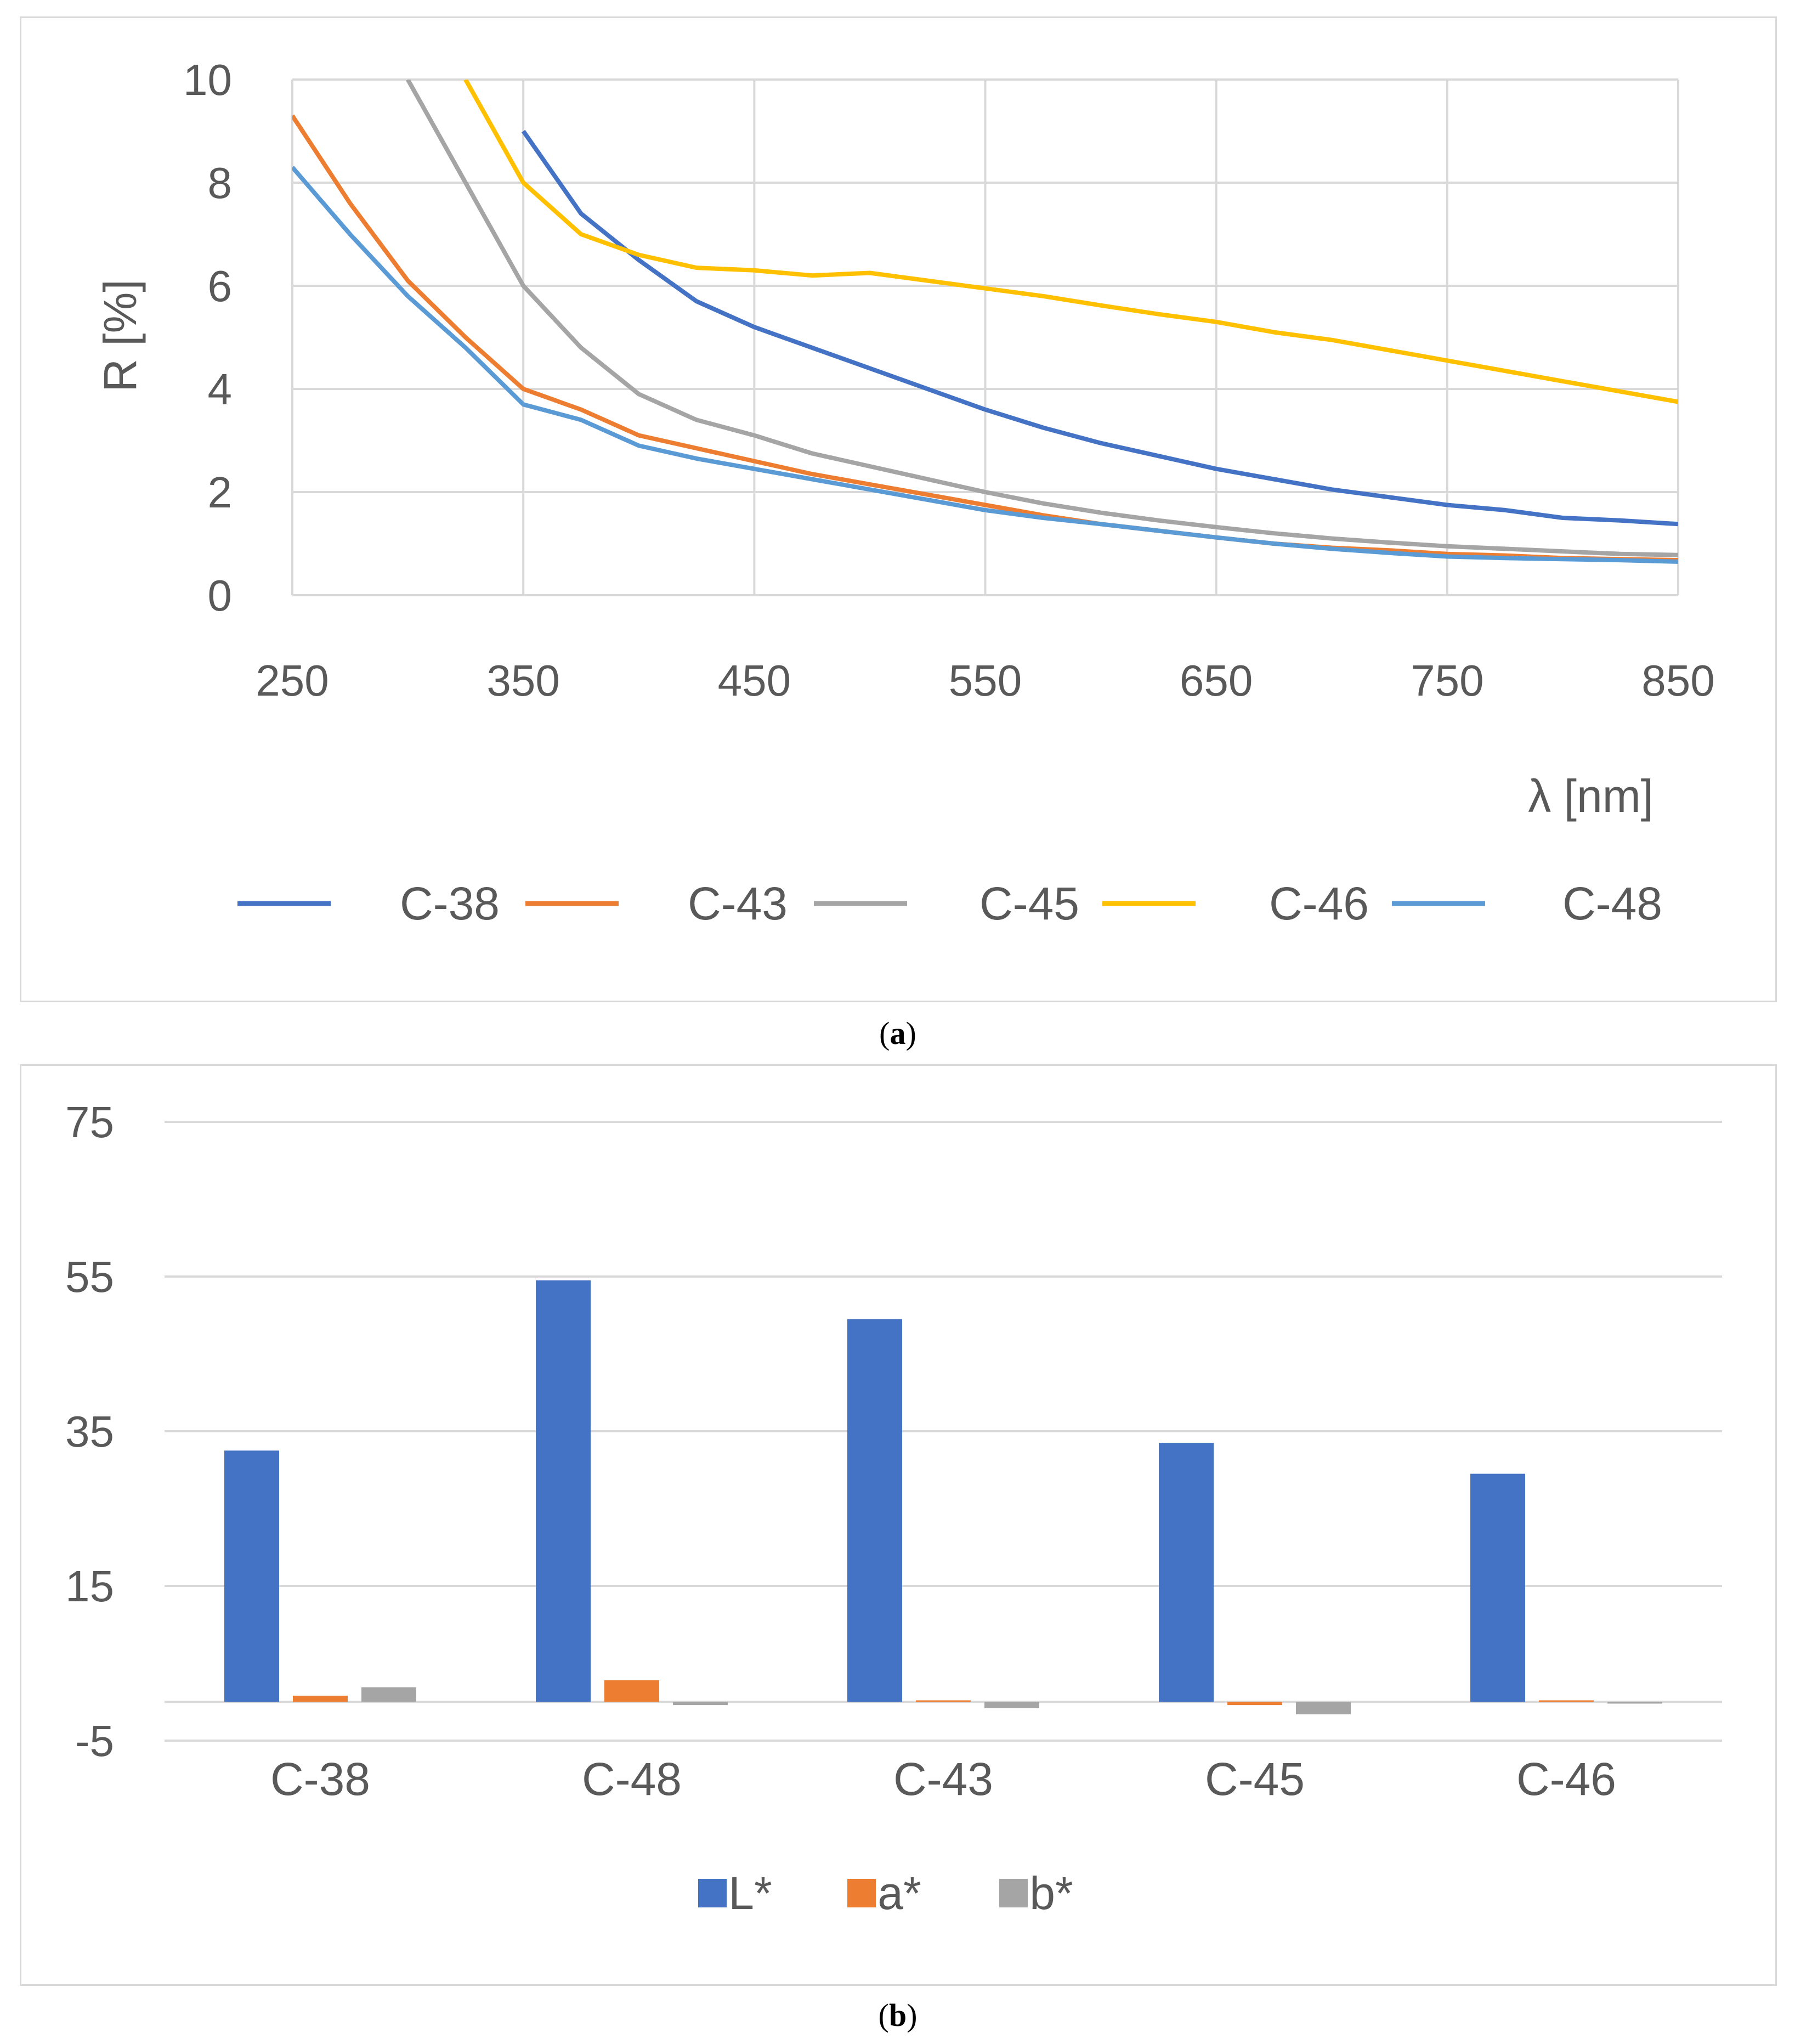  What do you see at coordinates (450, 903) in the screenshot?
I see `legend-label-c-38: C-38` at bounding box center [450, 903].